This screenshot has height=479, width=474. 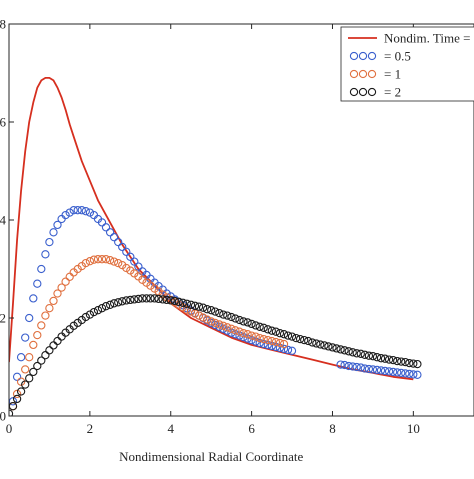 What do you see at coordinates (3, 318) in the screenshot?
I see `y-tick-label: 2` at bounding box center [3, 318].